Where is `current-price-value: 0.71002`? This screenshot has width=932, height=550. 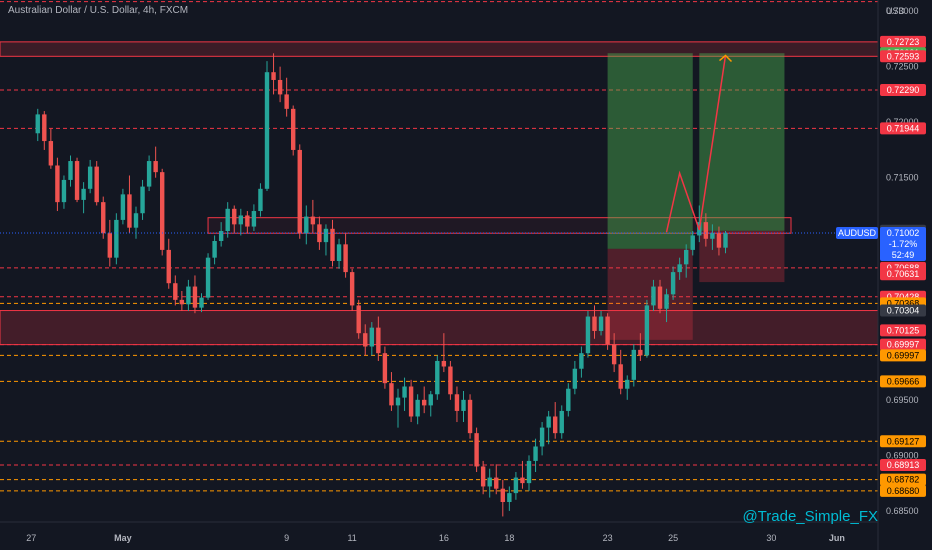 current-price-value: 0.71002 is located at coordinates (903, 233).